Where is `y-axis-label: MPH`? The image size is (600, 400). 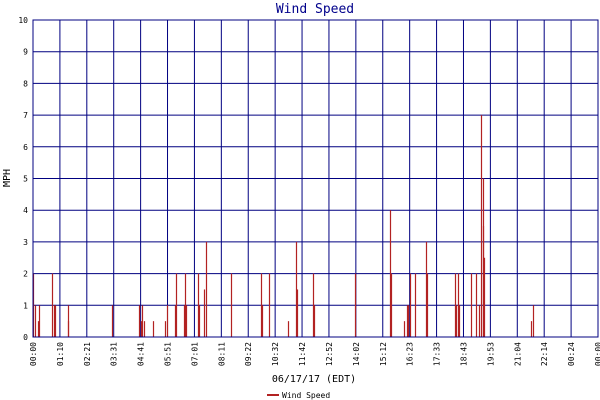 y-axis-label: MPH is located at coordinates (7, 178).